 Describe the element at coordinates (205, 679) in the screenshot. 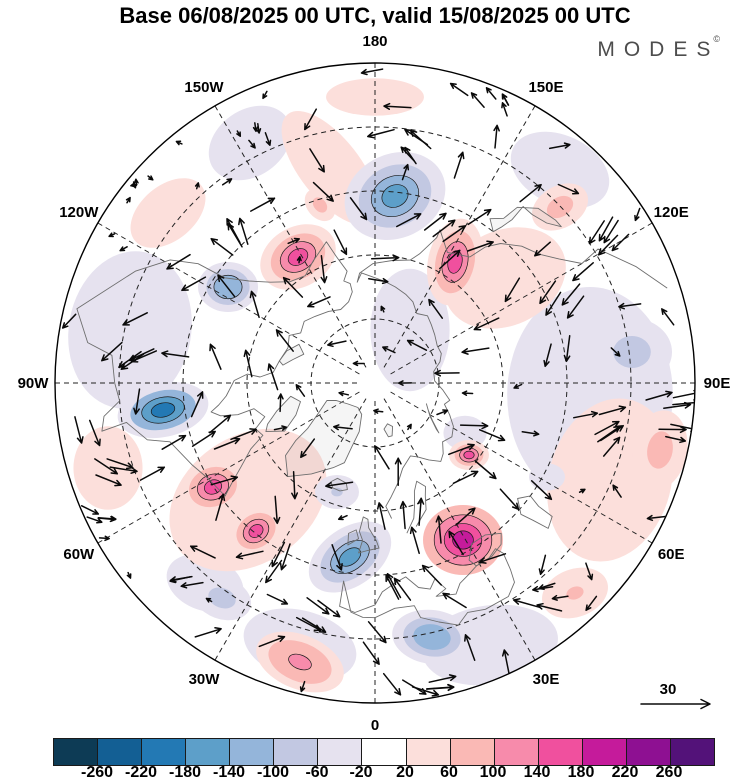

I see `lon-label-30W: 30W` at that location.